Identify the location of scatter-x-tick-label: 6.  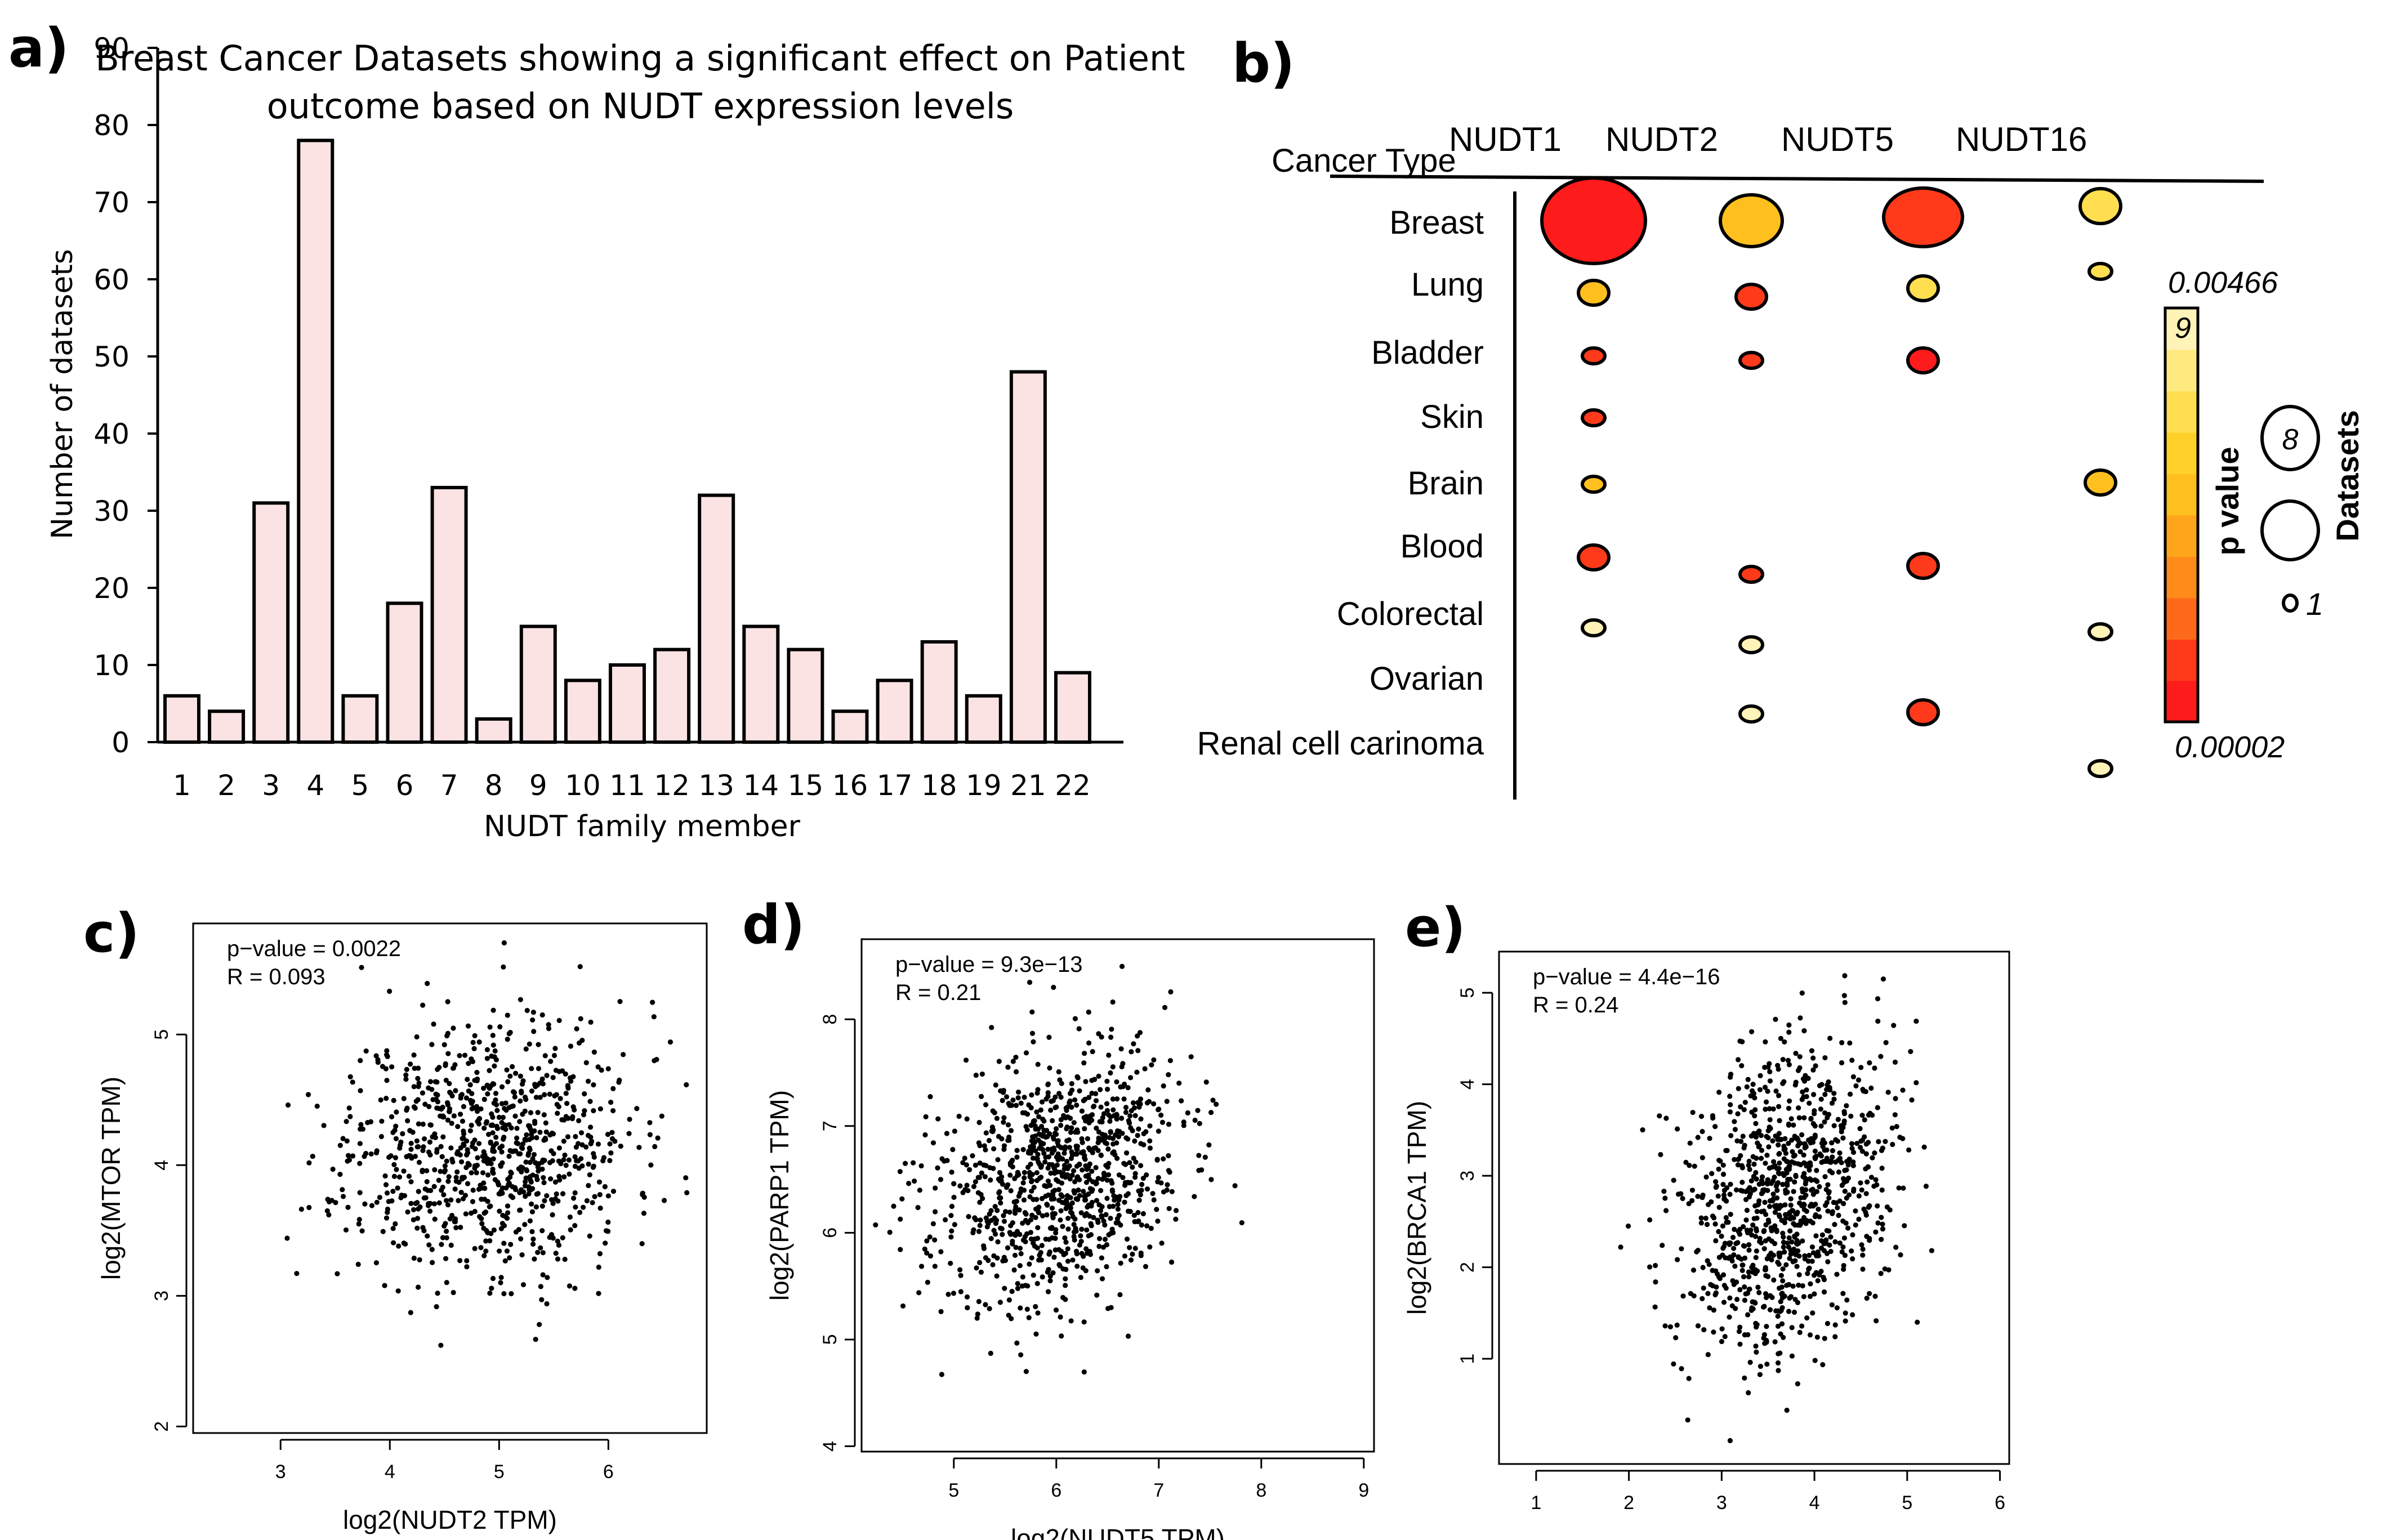
(1056, 1490).